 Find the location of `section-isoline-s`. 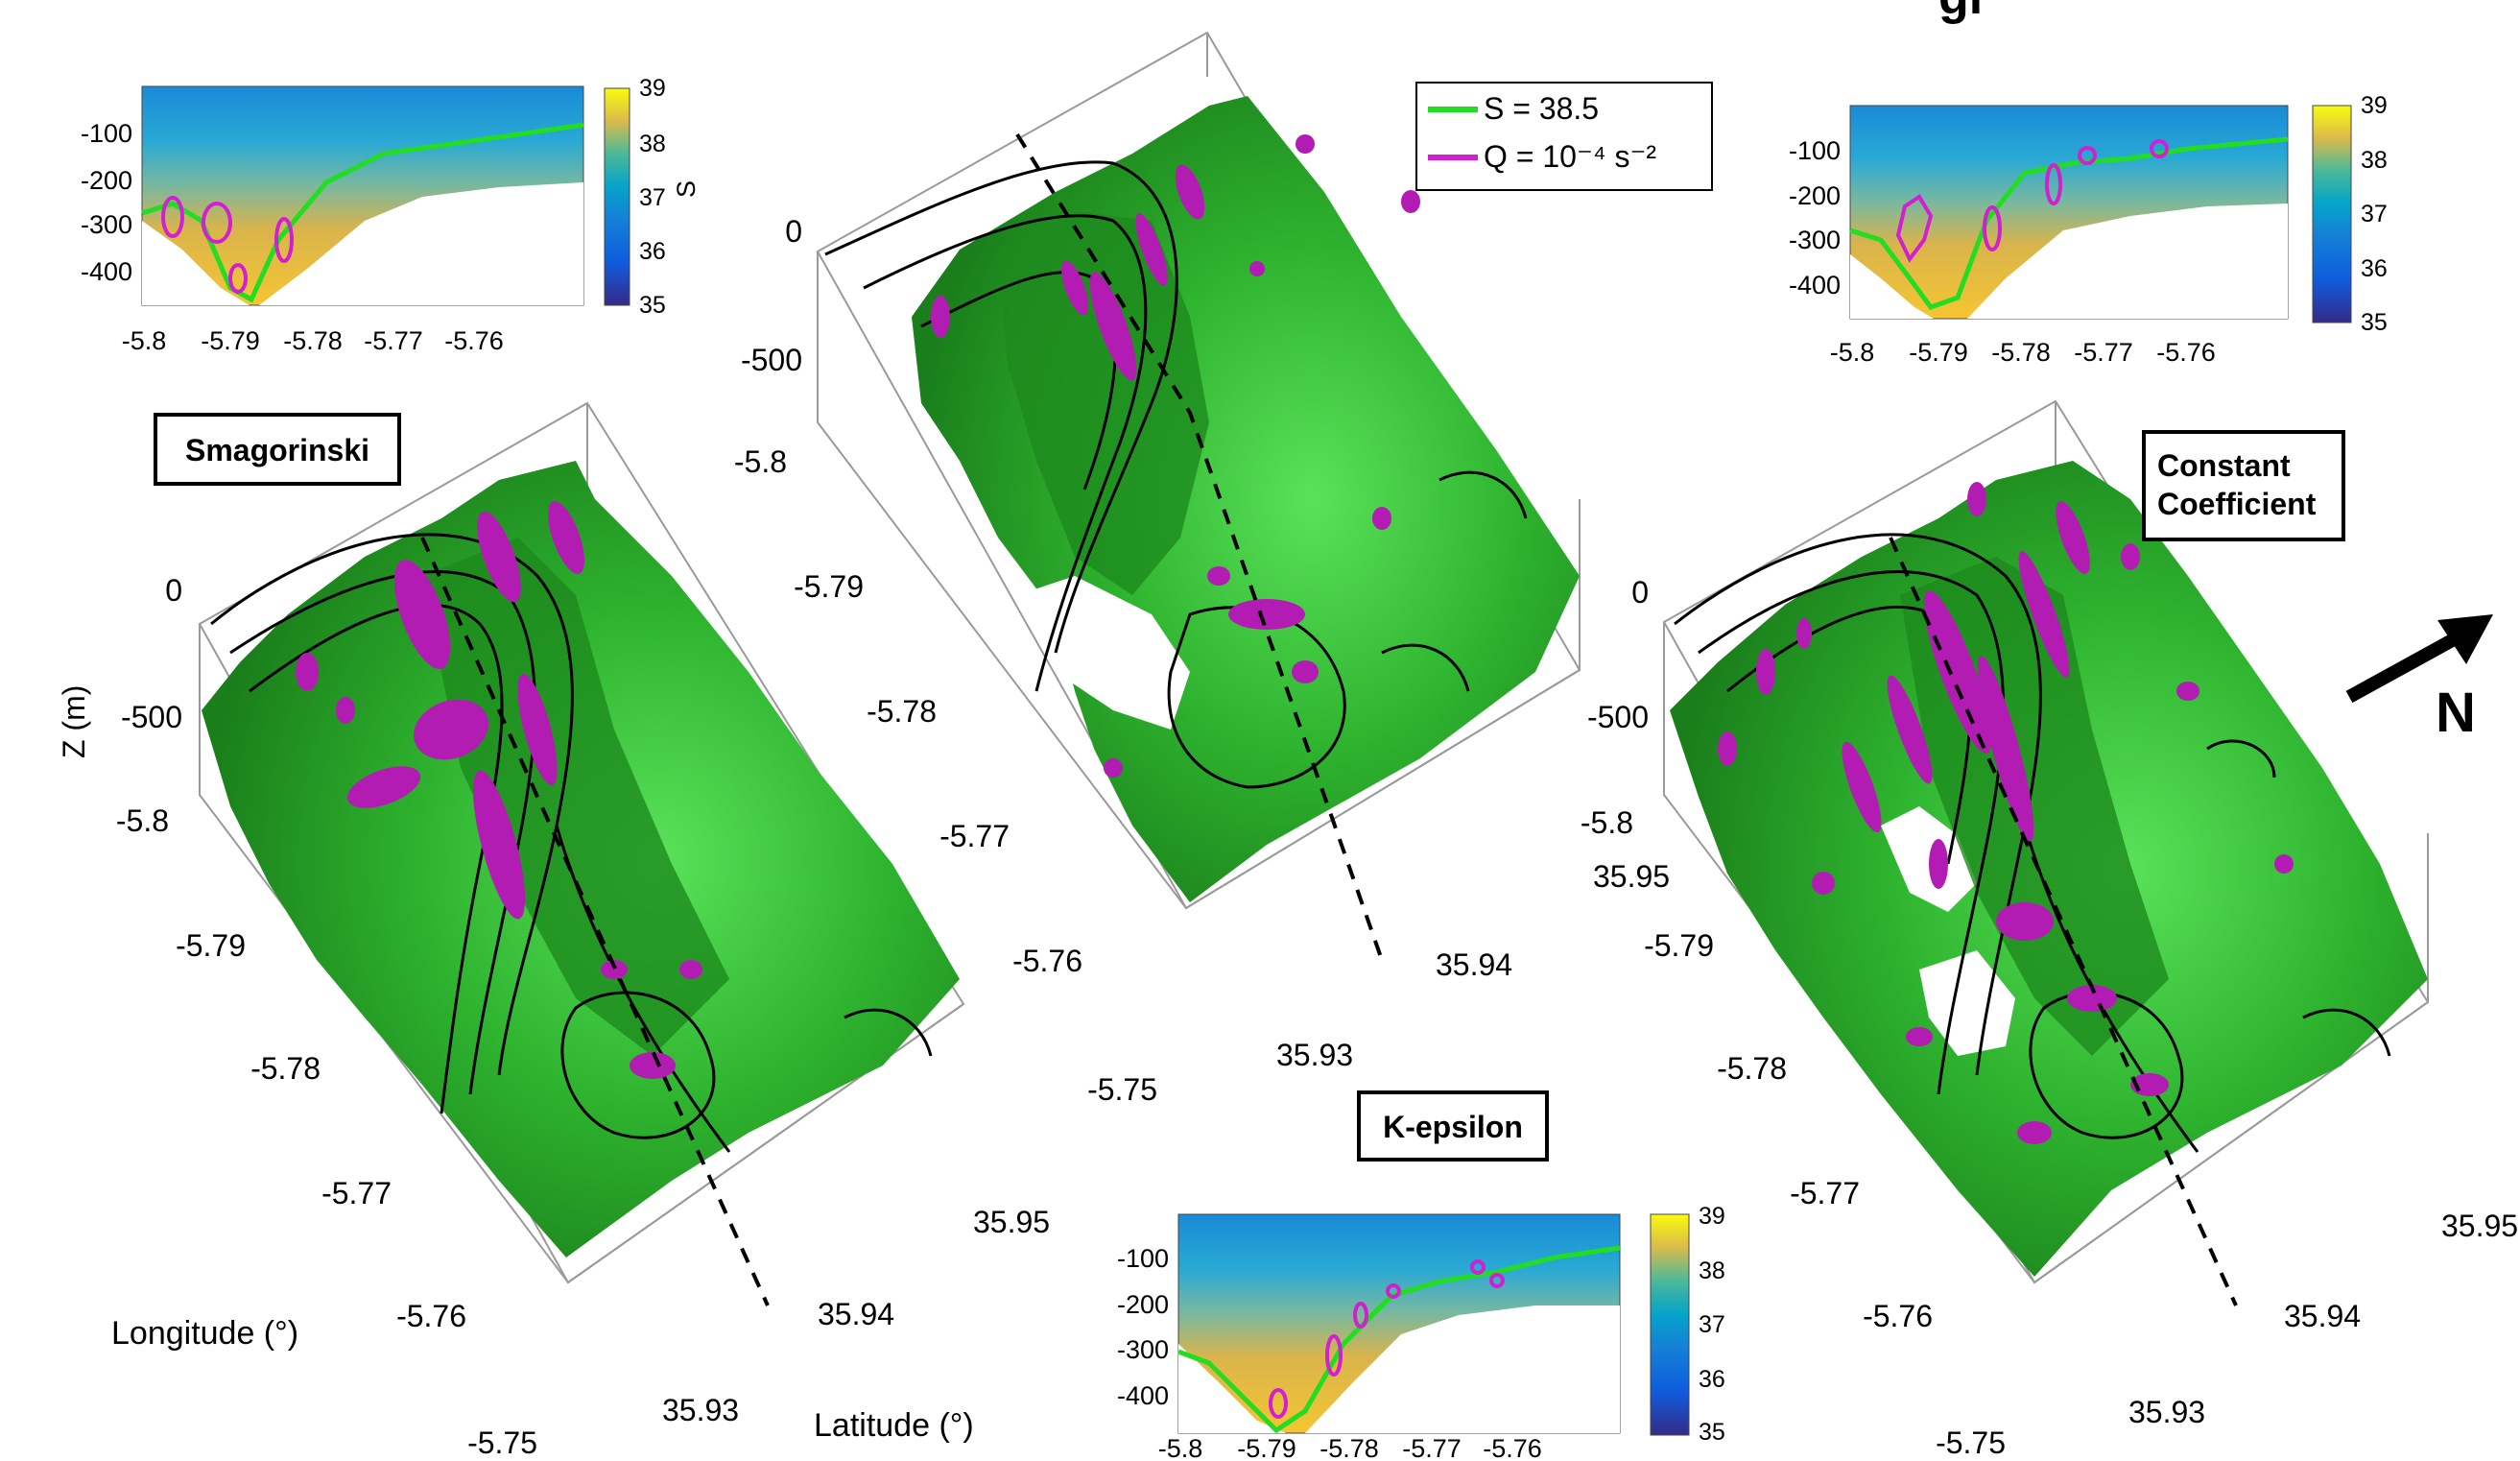

section-isoline-s is located at coordinates (1399, 1339).